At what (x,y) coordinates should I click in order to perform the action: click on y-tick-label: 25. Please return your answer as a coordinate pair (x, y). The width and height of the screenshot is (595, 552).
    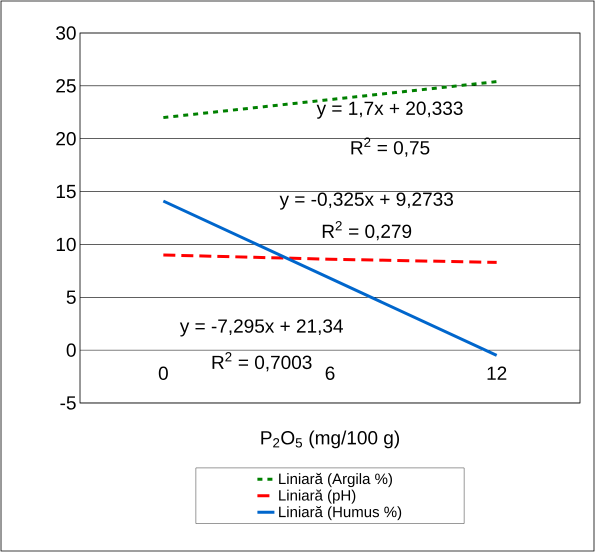
    Looking at the image, I should click on (66, 86).